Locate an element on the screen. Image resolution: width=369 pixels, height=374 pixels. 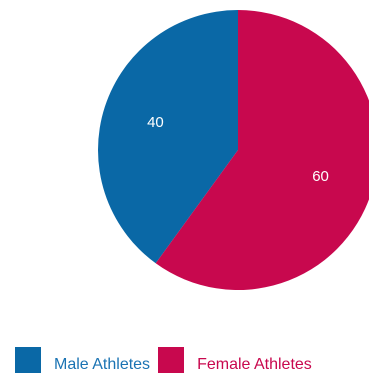
legend-swatch-female is located at coordinates (171, 360).